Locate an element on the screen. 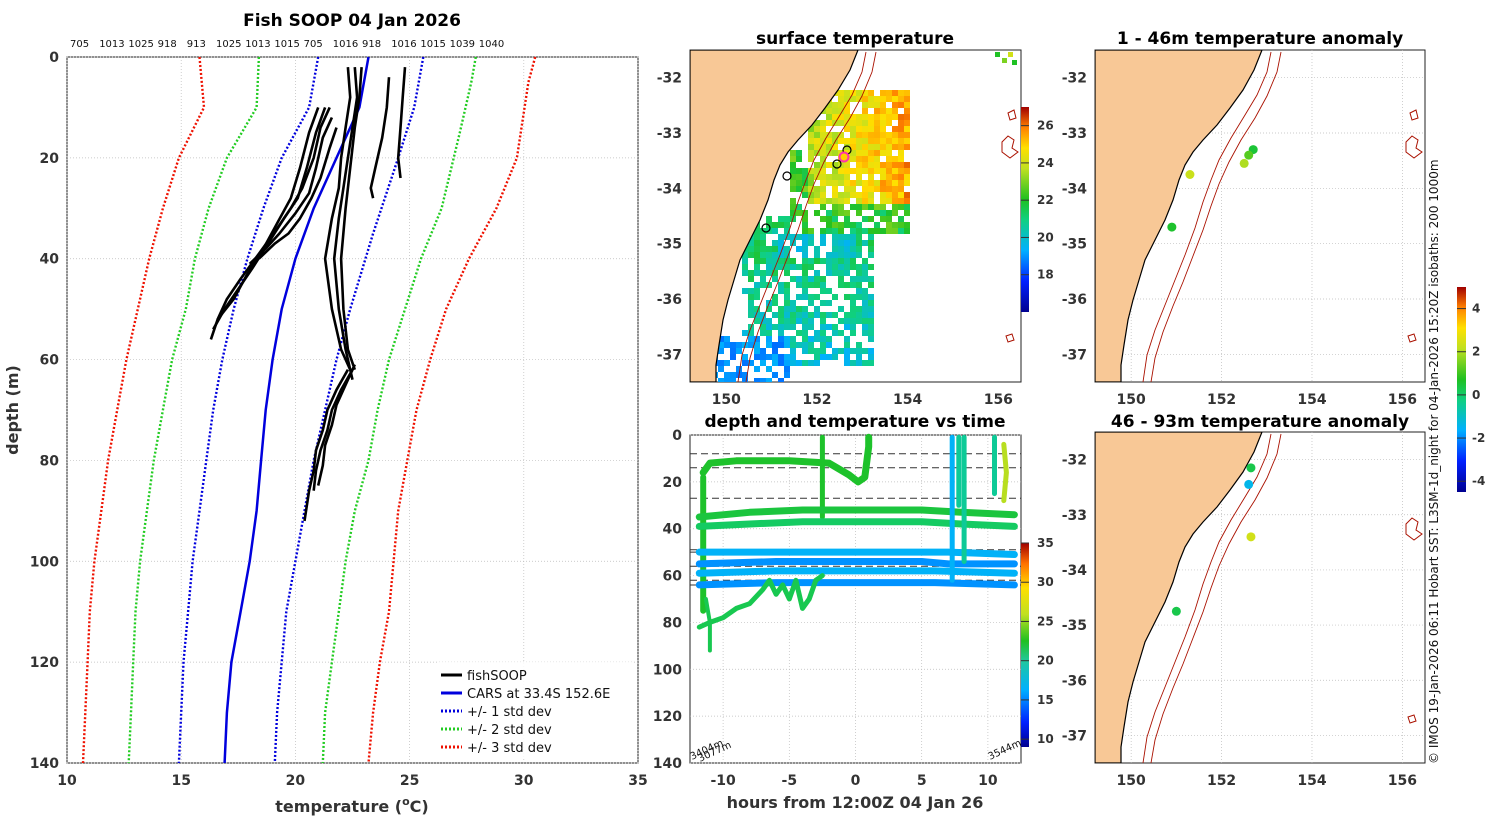 This screenshot has width=1500, height=820. time-colorbar-ticks: 35 30 25 20 15 10 is located at coordinates (1037, 641).